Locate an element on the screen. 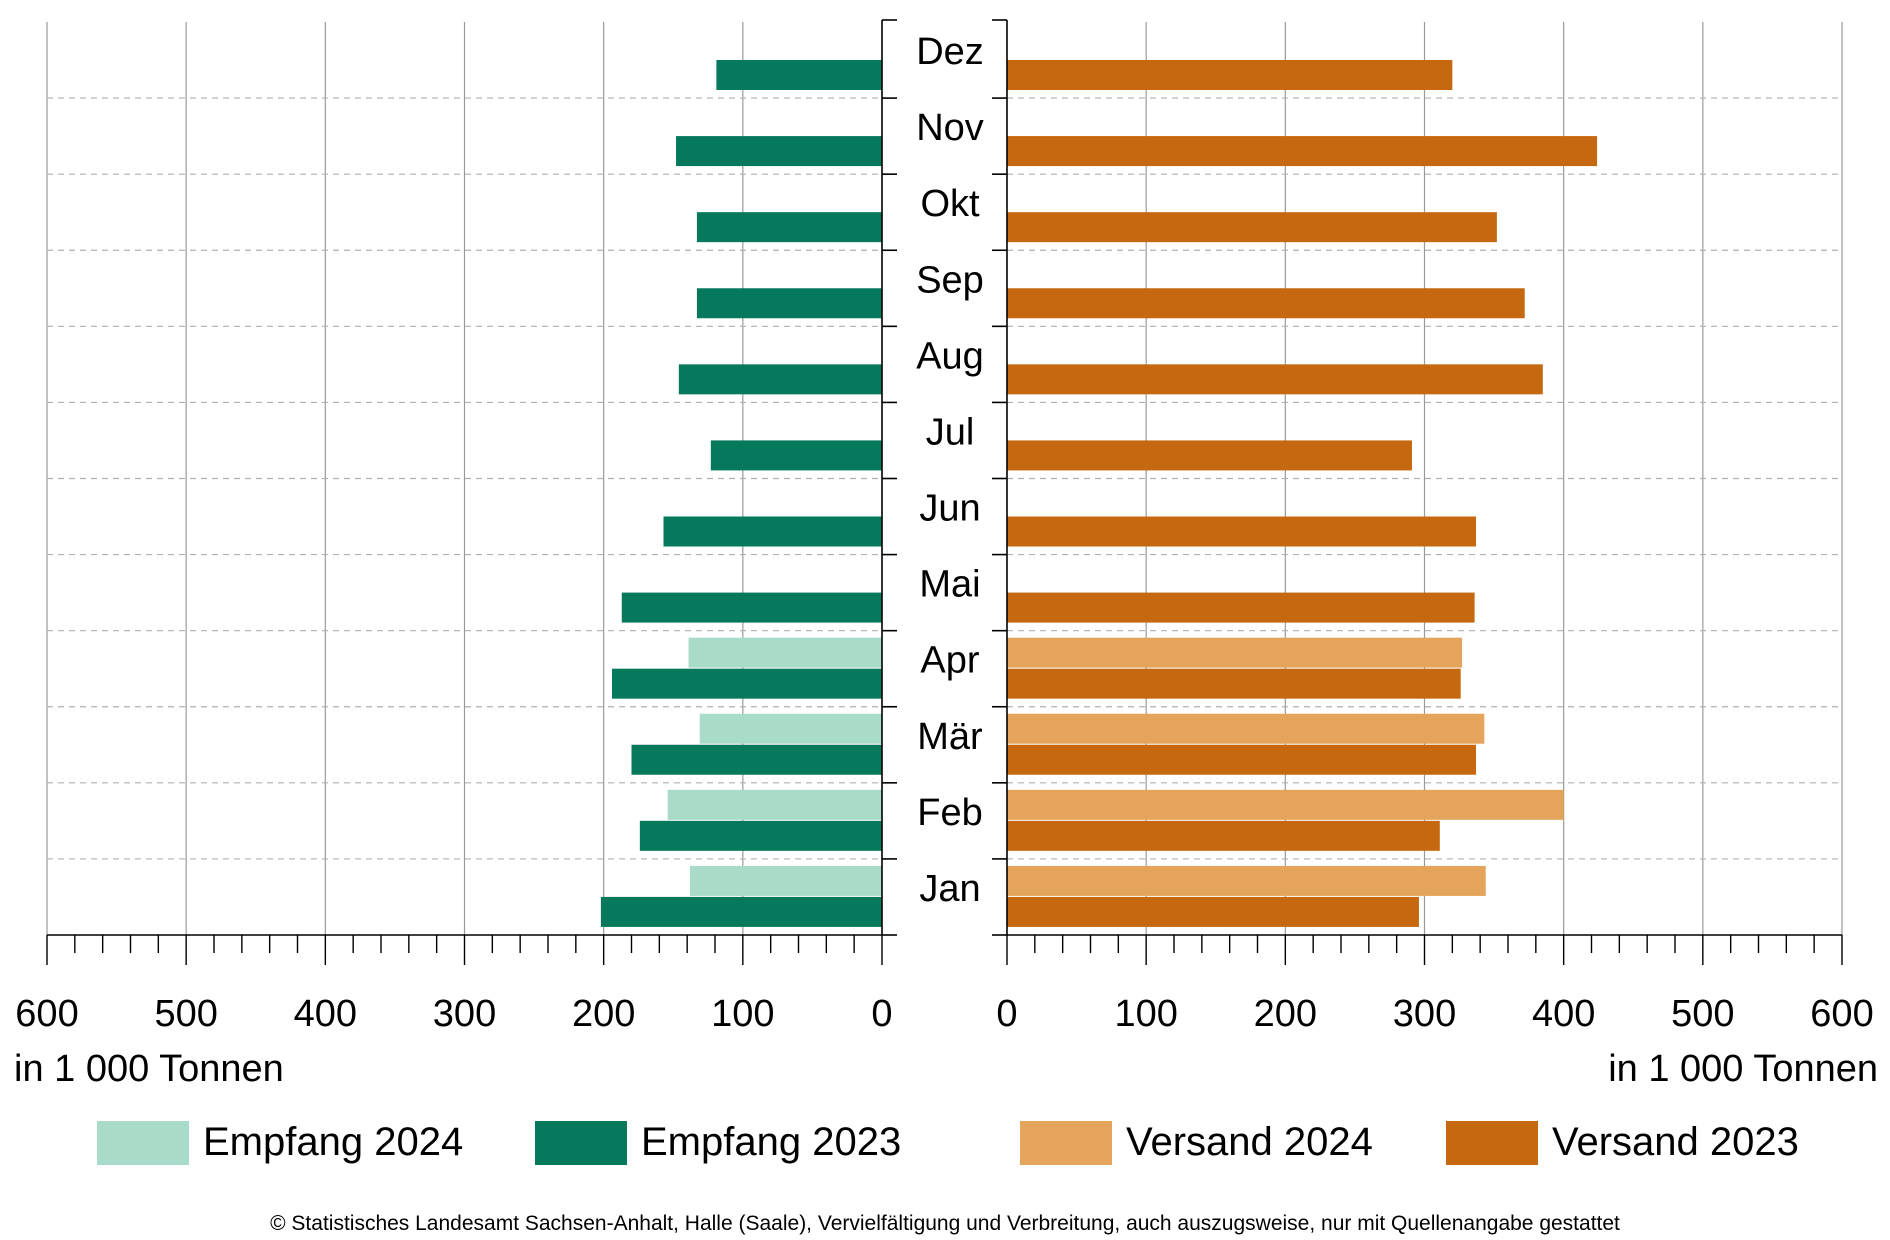  x-tick-label-right: 100 is located at coordinates (1145, 1014).